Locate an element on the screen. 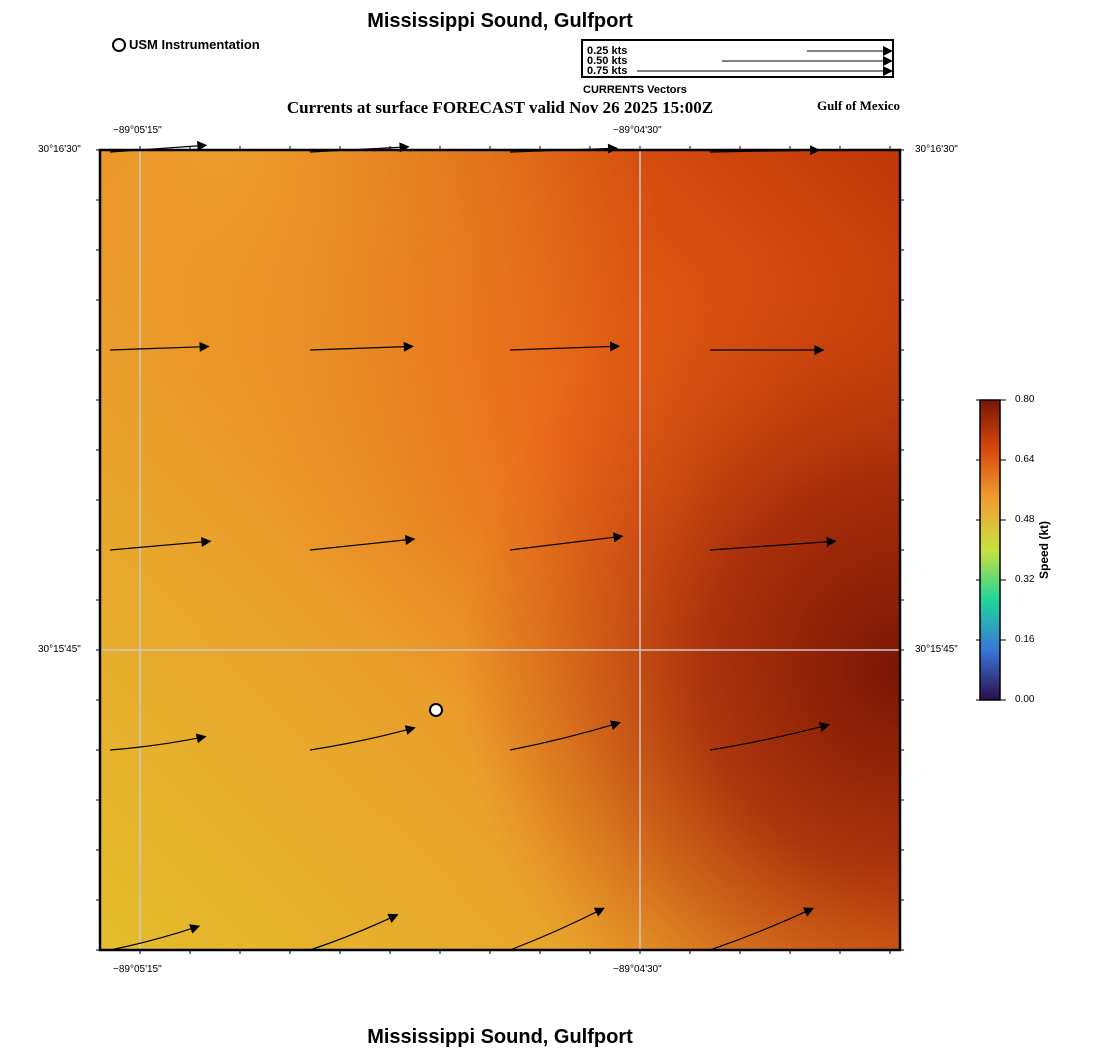 The image size is (1100, 1050). lon-label-bottom: −89°04'30" is located at coordinates (637, 969).